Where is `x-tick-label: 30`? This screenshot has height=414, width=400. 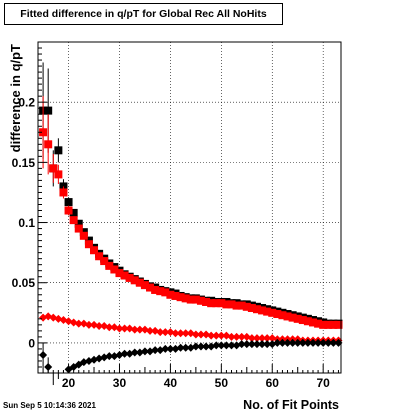 x-tick-label: 30 is located at coordinates (120, 383).